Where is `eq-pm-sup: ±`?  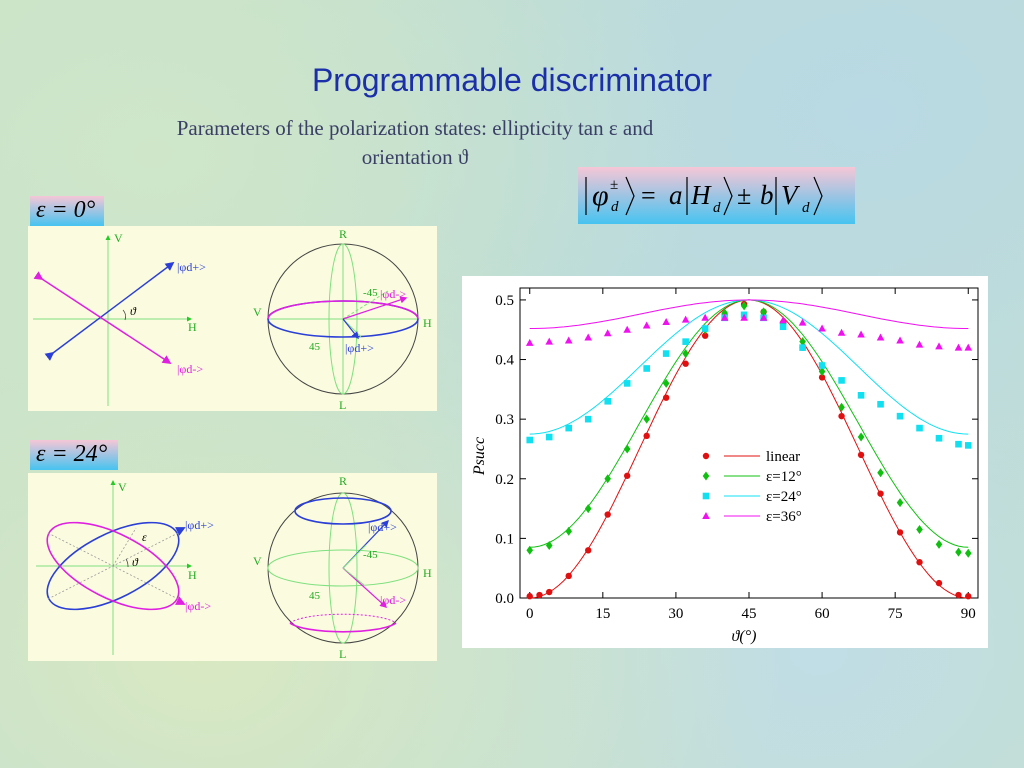 eq-pm-sup: ± is located at coordinates (614, 185).